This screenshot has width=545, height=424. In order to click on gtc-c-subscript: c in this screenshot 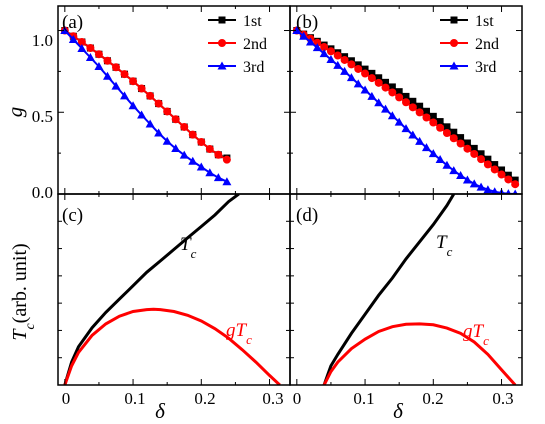, I will do `click(249, 339)`.